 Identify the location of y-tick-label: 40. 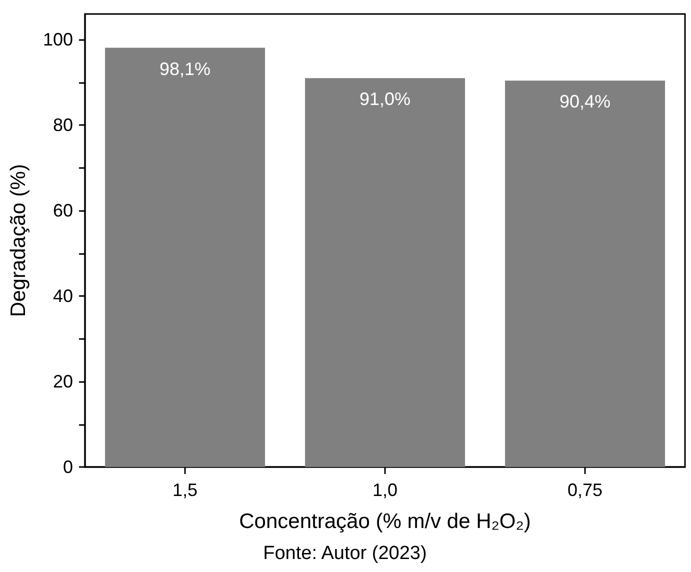
(62, 296).